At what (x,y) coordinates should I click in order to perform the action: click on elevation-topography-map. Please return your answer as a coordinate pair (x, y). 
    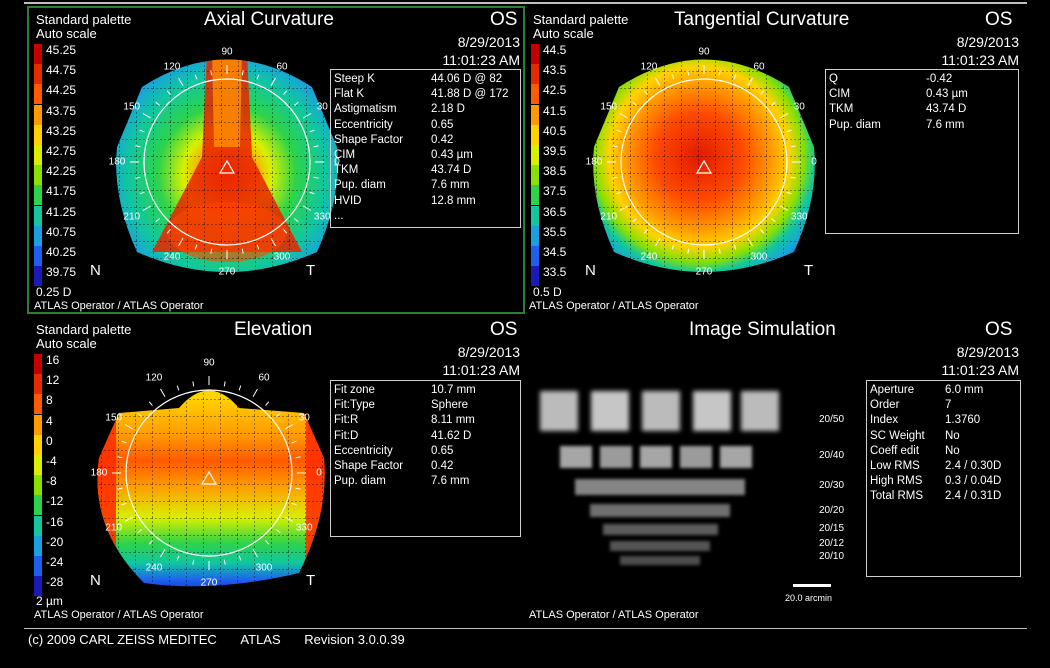
    Looking at the image, I should click on (209, 473).